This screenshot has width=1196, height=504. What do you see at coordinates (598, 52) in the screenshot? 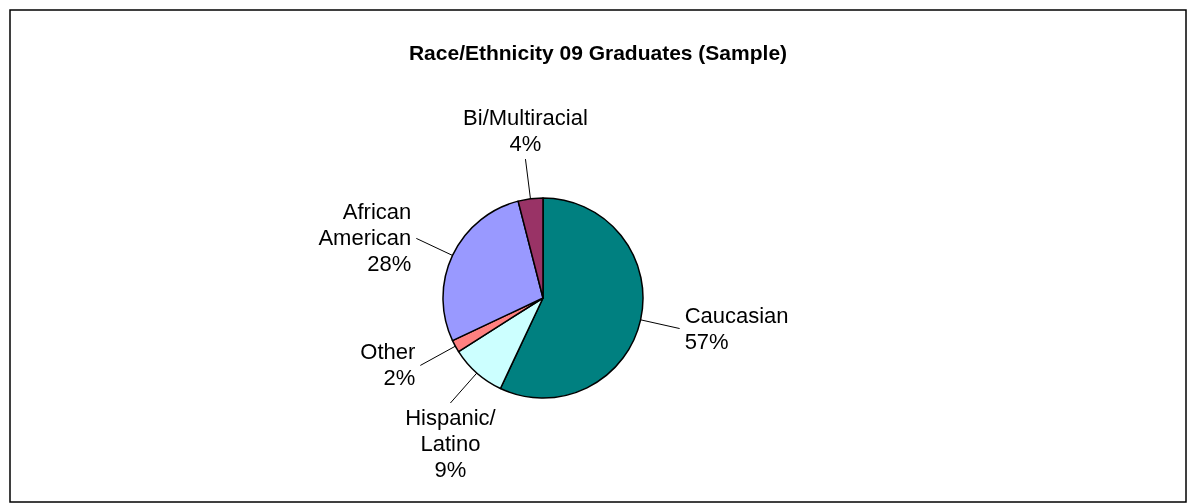
I see `chart-title: Race/Ethnicity 09 Graduates (Sample)` at bounding box center [598, 52].